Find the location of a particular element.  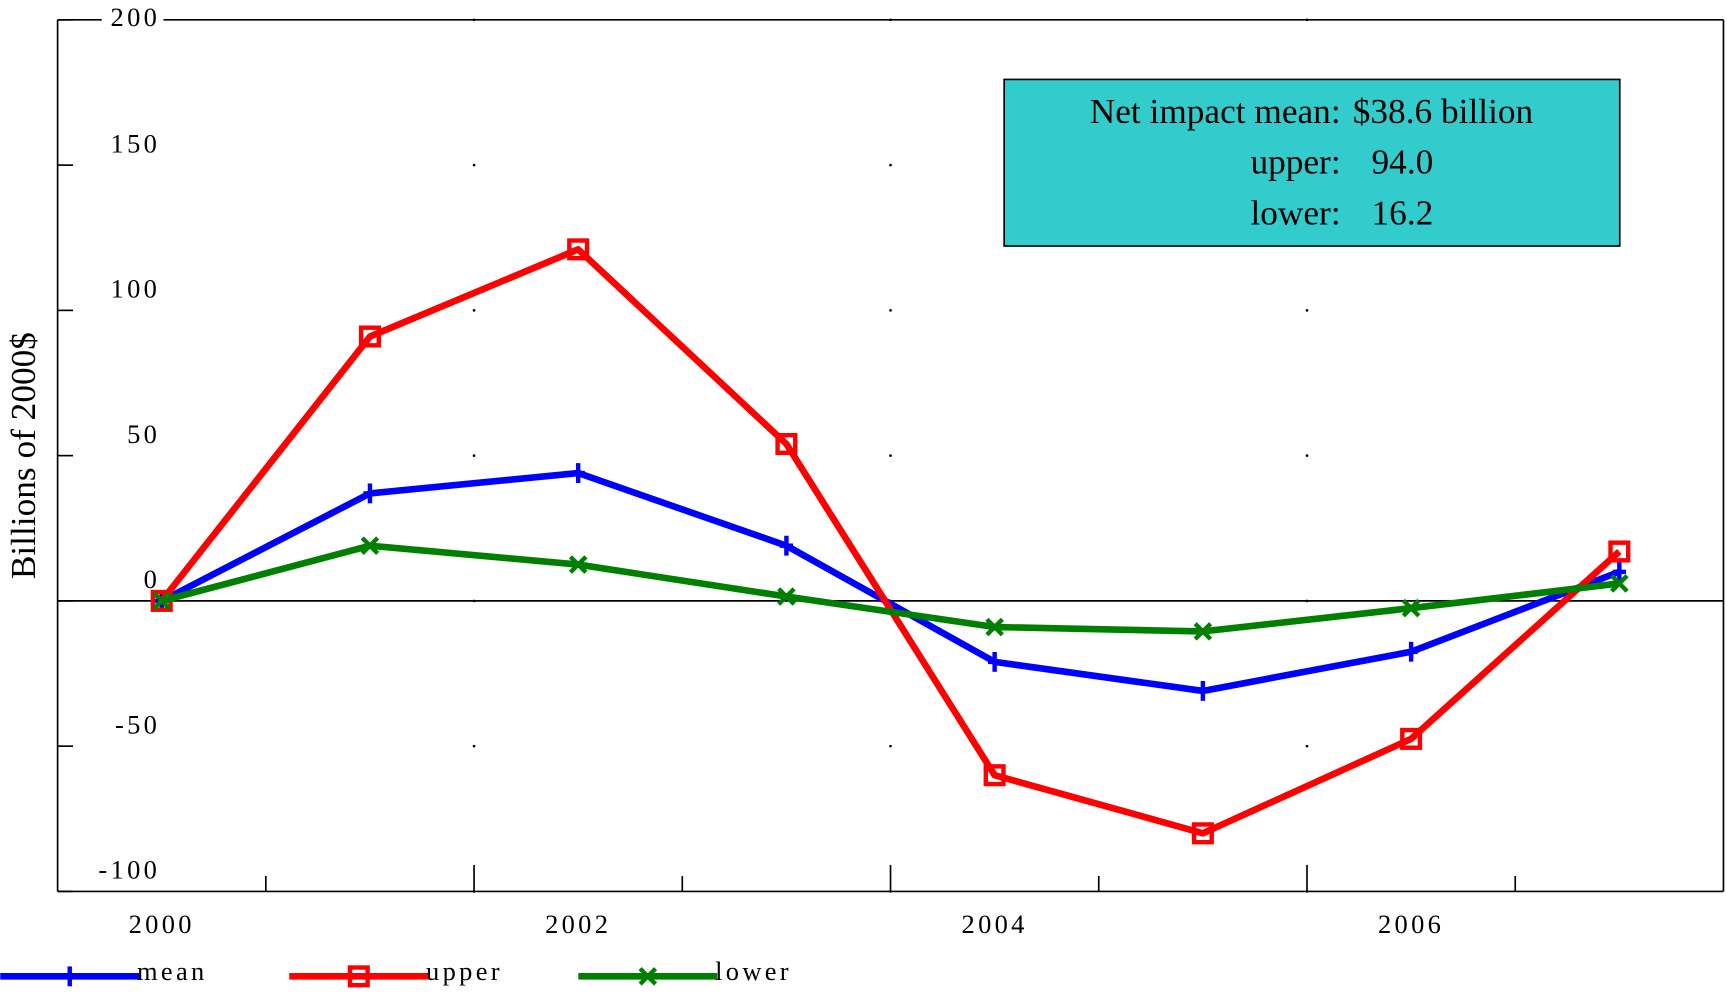

y-tick-label: -50 is located at coordinates (137, 724).